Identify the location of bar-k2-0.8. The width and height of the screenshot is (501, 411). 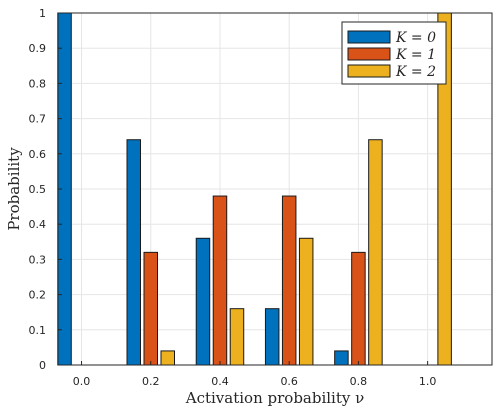
(375, 252).